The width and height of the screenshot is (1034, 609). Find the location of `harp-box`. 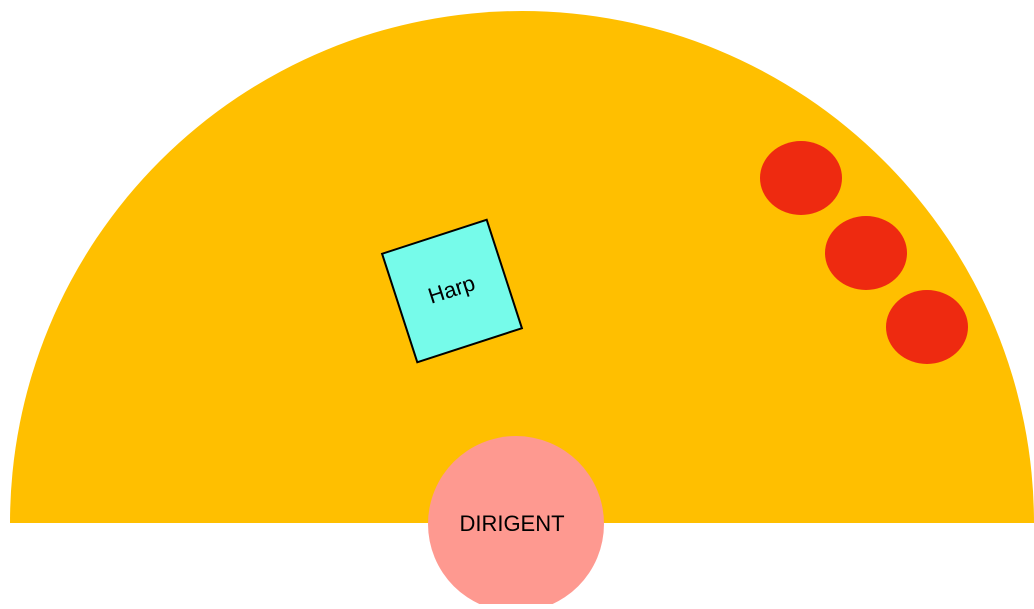

harp-box is located at coordinates (452, 291).